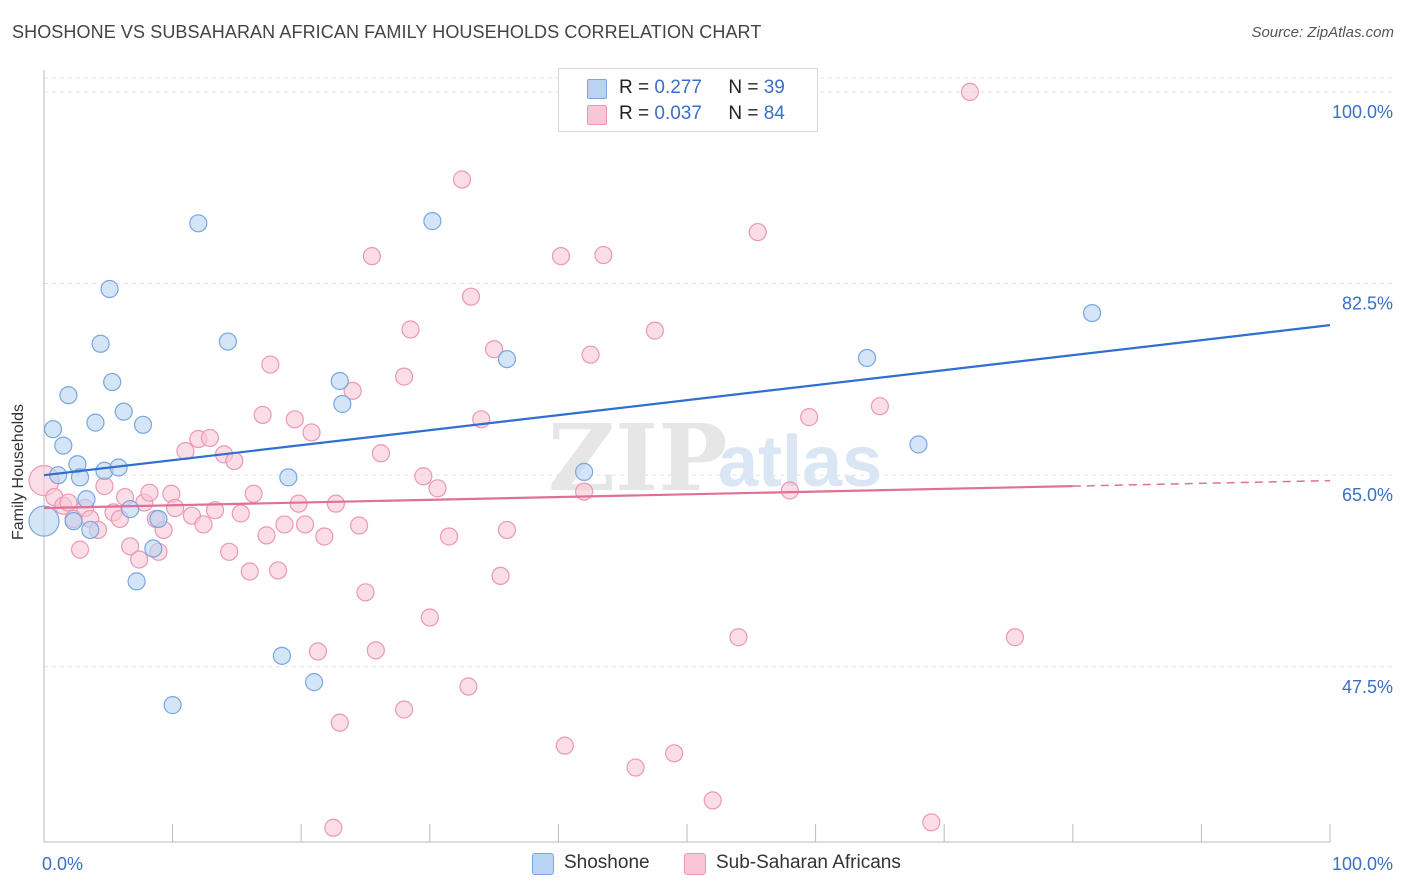 The height and width of the screenshot is (892, 1406). Describe the element at coordinates (774, 87) in the screenshot. I see `legend-n-shoshone: 39` at that location.